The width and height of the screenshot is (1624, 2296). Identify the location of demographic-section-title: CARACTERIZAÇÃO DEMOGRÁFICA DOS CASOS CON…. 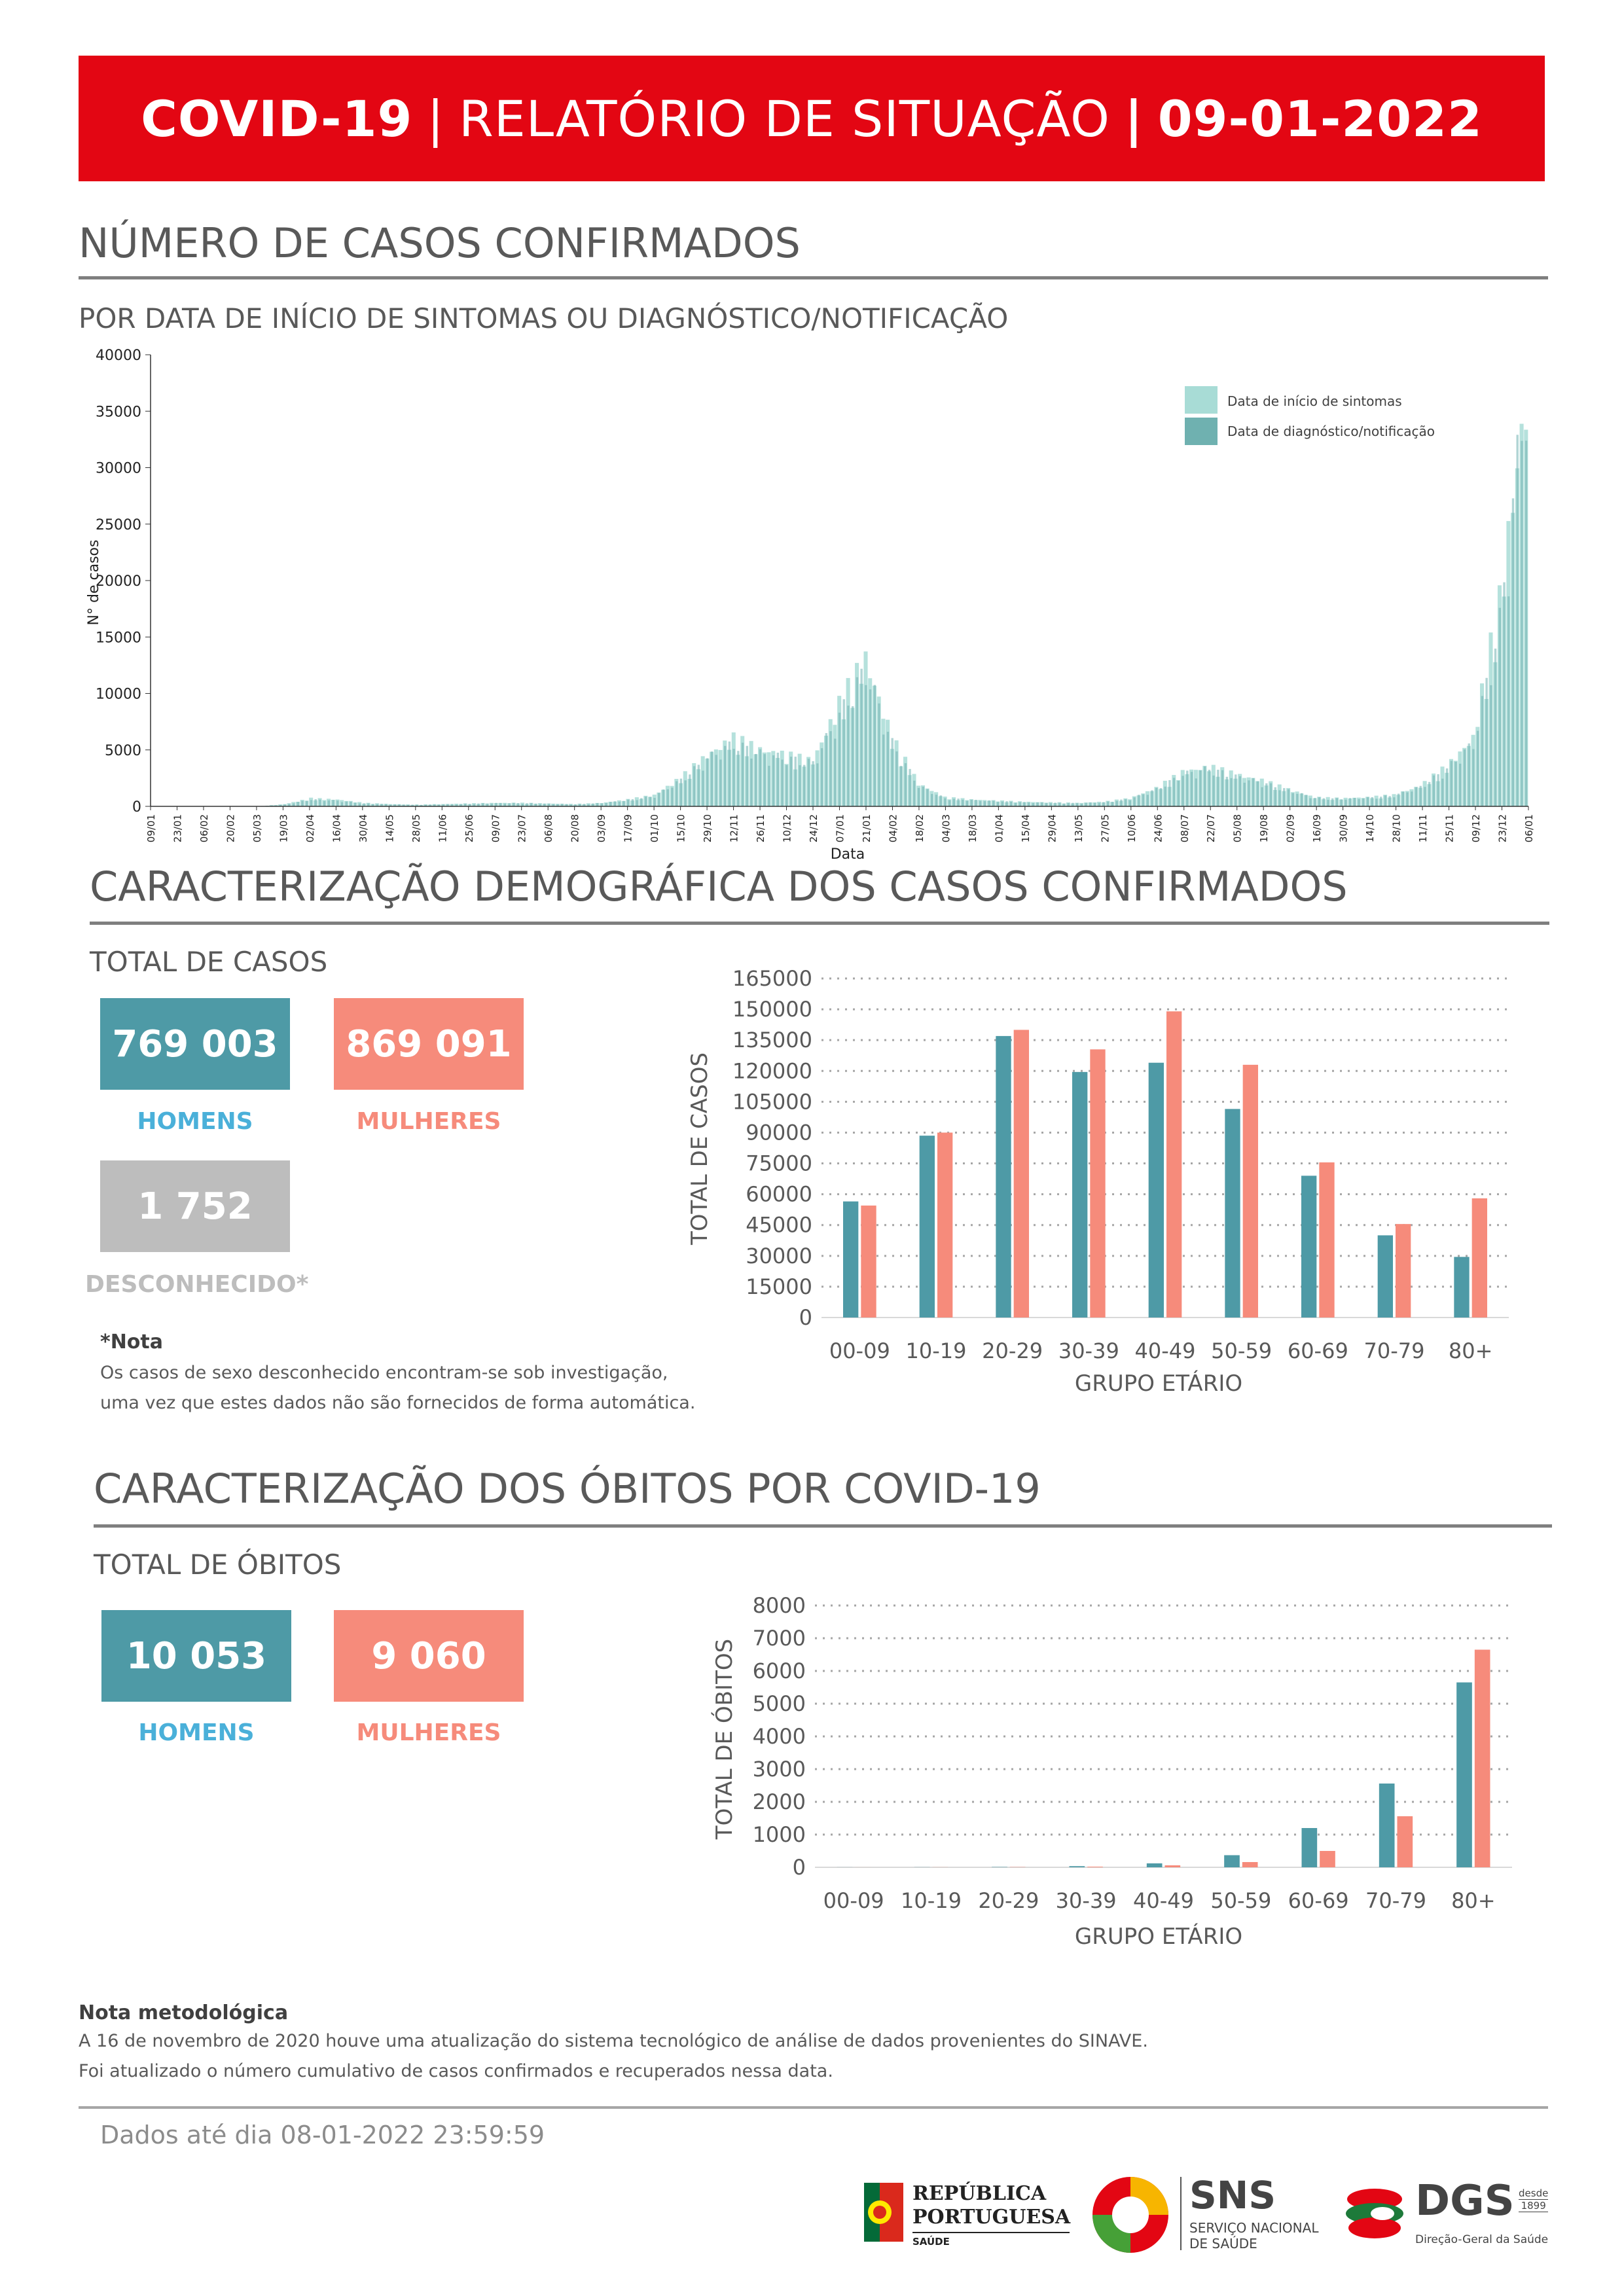
(719, 886).